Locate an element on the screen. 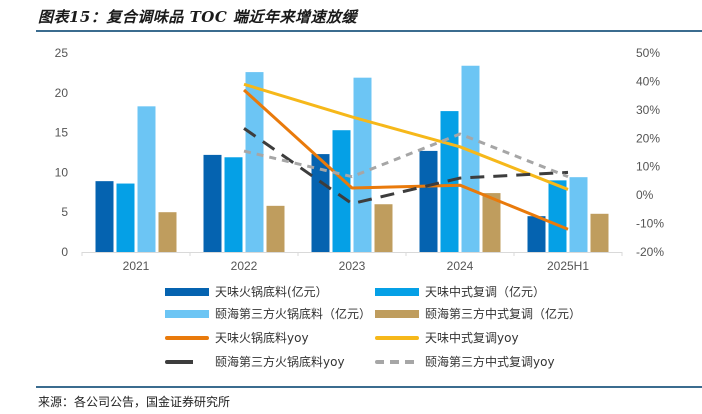  left-tick-label: 10 is located at coordinates (62, 172).